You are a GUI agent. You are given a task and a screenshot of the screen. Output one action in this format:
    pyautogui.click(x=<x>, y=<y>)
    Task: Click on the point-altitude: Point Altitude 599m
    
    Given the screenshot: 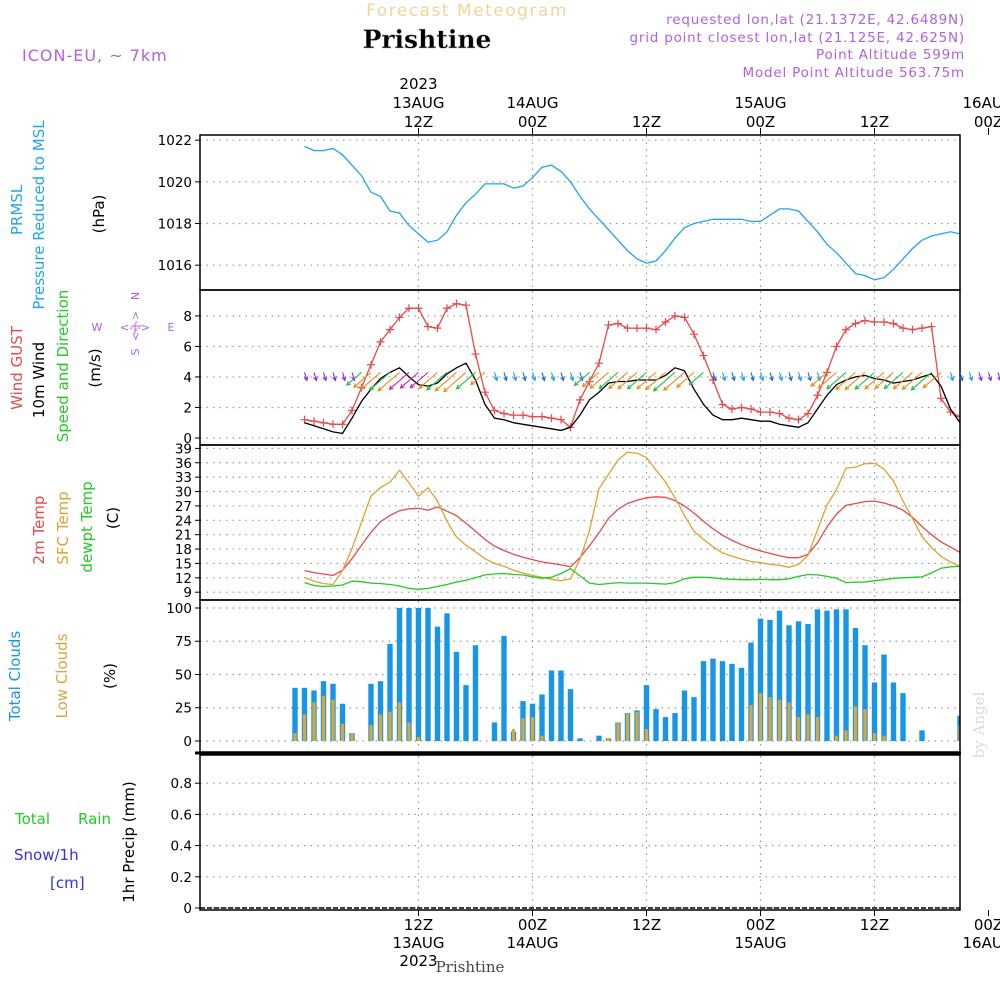 What is the action you would take?
    pyautogui.click(x=890, y=55)
    